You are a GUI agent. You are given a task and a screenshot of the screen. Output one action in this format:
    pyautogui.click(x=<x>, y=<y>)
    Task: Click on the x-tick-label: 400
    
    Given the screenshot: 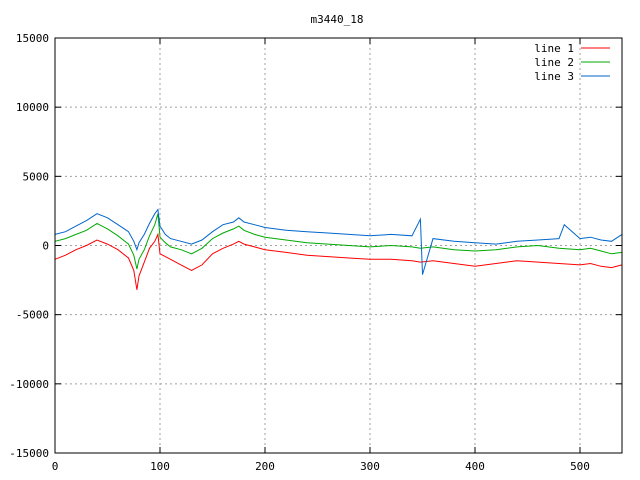 What is the action you would take?
    pyautogui.click(x=475, y=466)
    